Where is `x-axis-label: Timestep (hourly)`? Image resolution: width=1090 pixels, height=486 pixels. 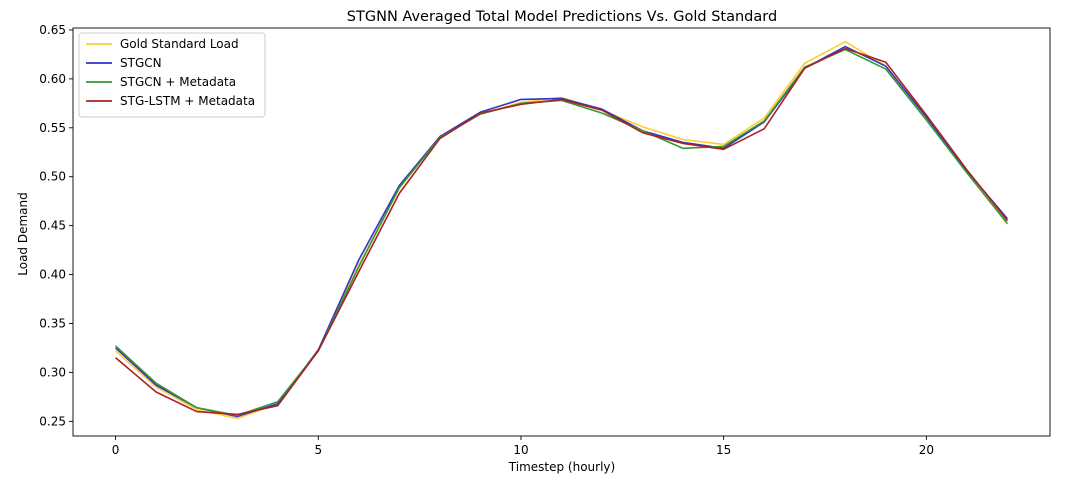 x-axis-label: Timestep (hourly) is located at coordinates (561, 467).